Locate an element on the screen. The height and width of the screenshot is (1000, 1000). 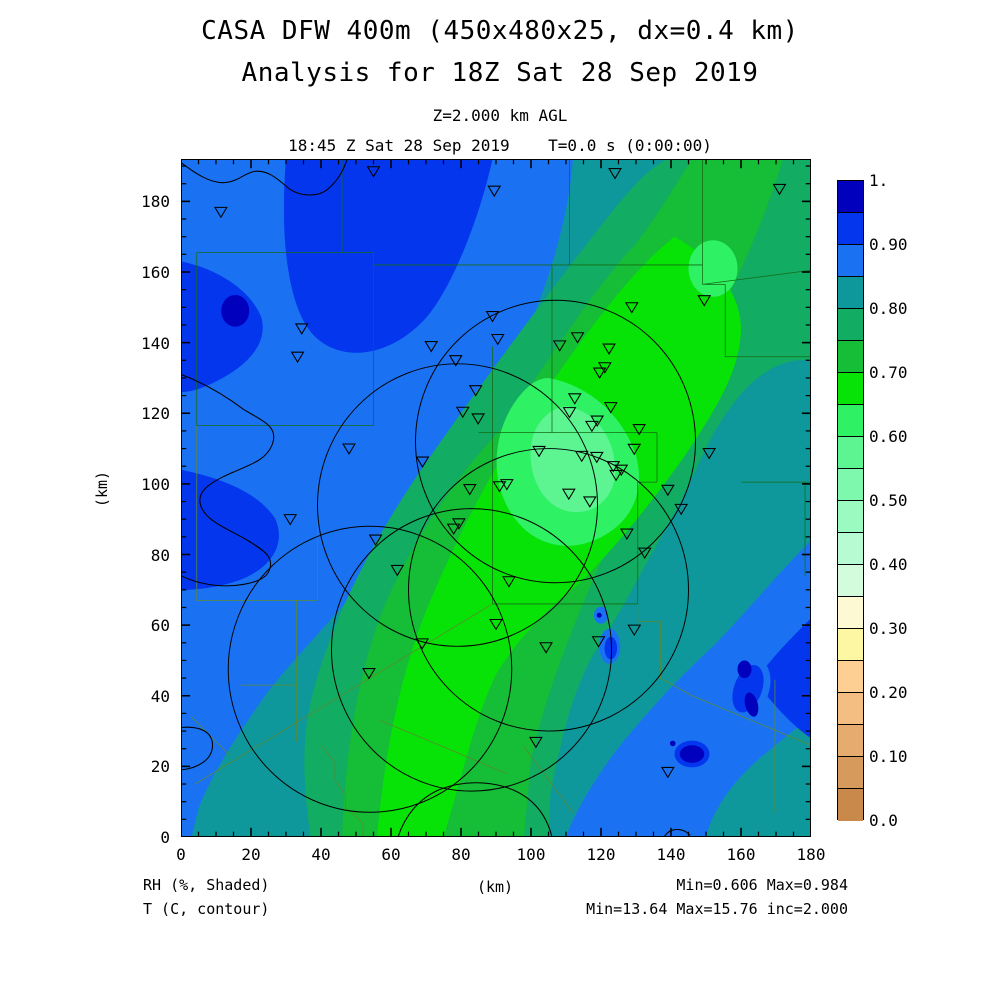
contour-stats-label: Min=13.64 Max=15.76 inc=2.000 is located at coordinates (717, 909).